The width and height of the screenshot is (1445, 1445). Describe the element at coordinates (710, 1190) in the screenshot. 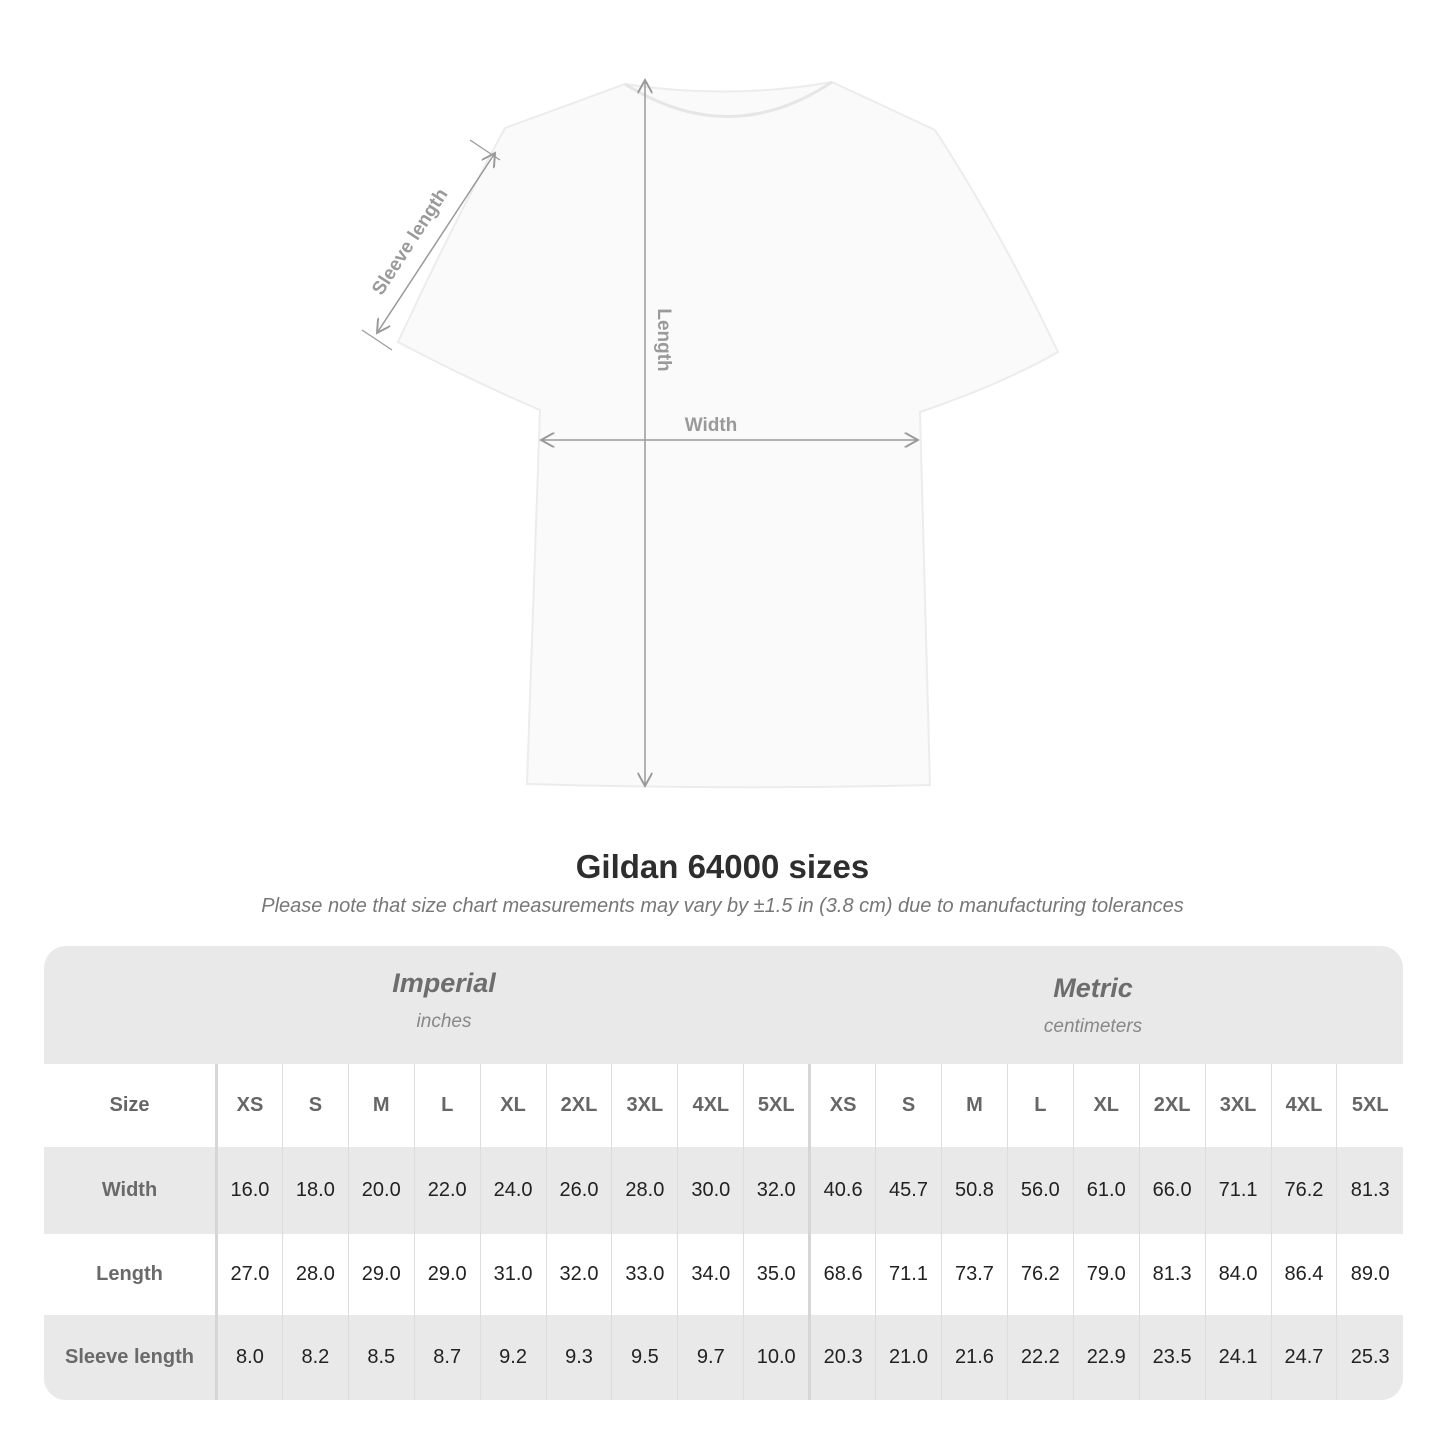

I see `cell-imperial: 30.0` at that location.